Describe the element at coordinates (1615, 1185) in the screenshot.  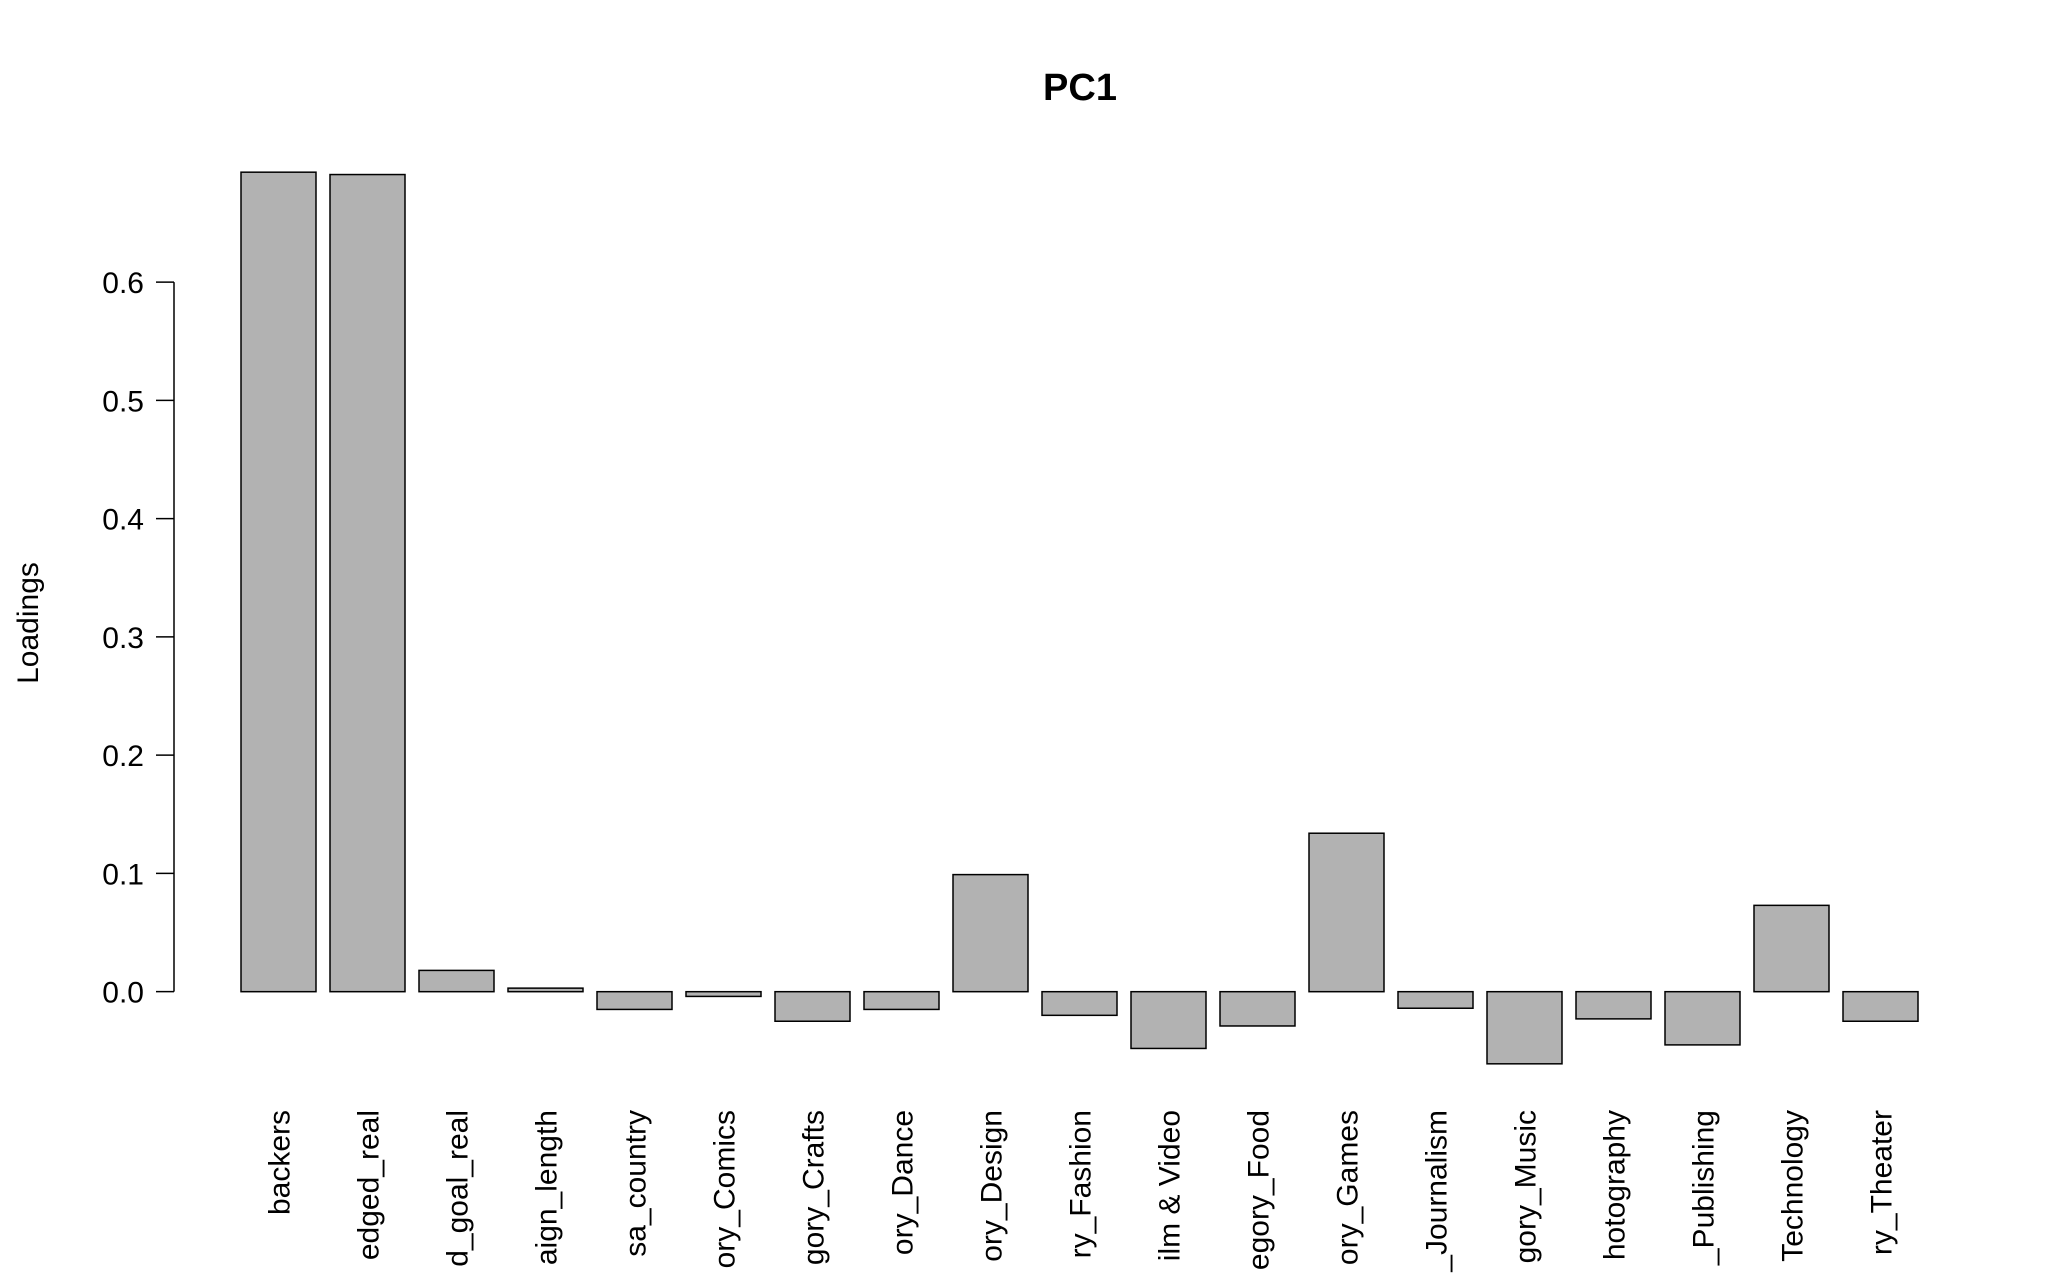
I see `x-tick-label: hotography` at that location.